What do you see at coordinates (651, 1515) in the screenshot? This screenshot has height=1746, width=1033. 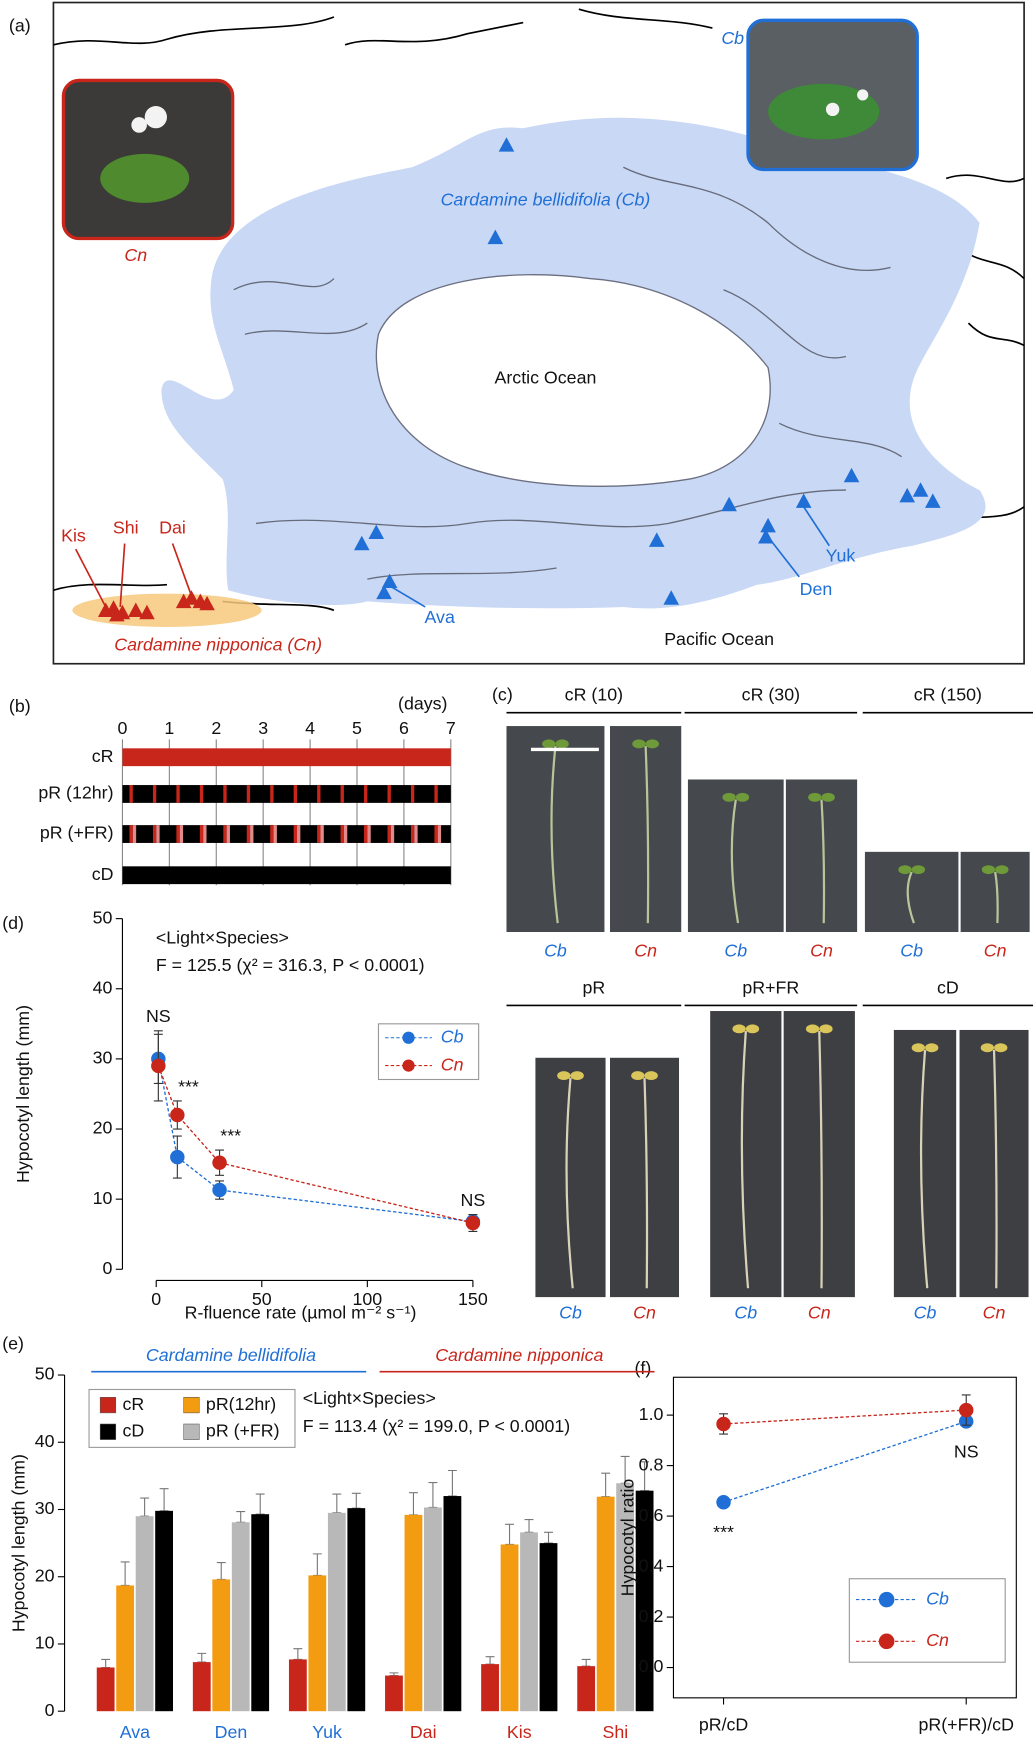 I see `y-tick-label: 0.6` at bounding box center [651, 1515].